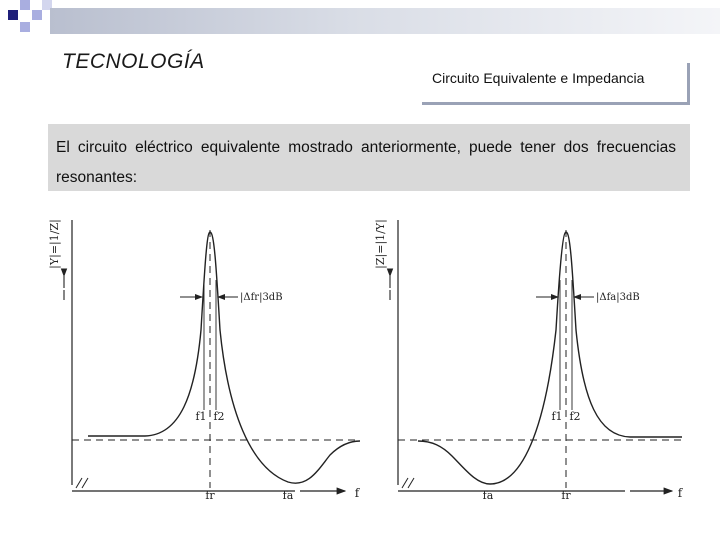 The image size is (720, 540). I want to click on left-fr-tick-label: fr, so click(210, 495).